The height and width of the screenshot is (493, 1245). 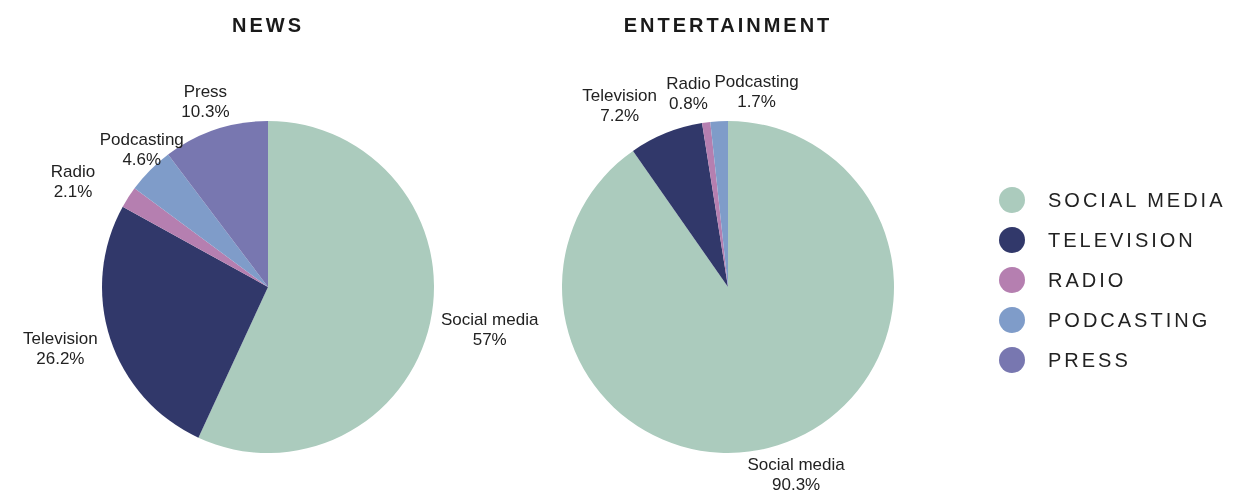 I want to click on data-label: 0.8%, so click(x=688, y=103).